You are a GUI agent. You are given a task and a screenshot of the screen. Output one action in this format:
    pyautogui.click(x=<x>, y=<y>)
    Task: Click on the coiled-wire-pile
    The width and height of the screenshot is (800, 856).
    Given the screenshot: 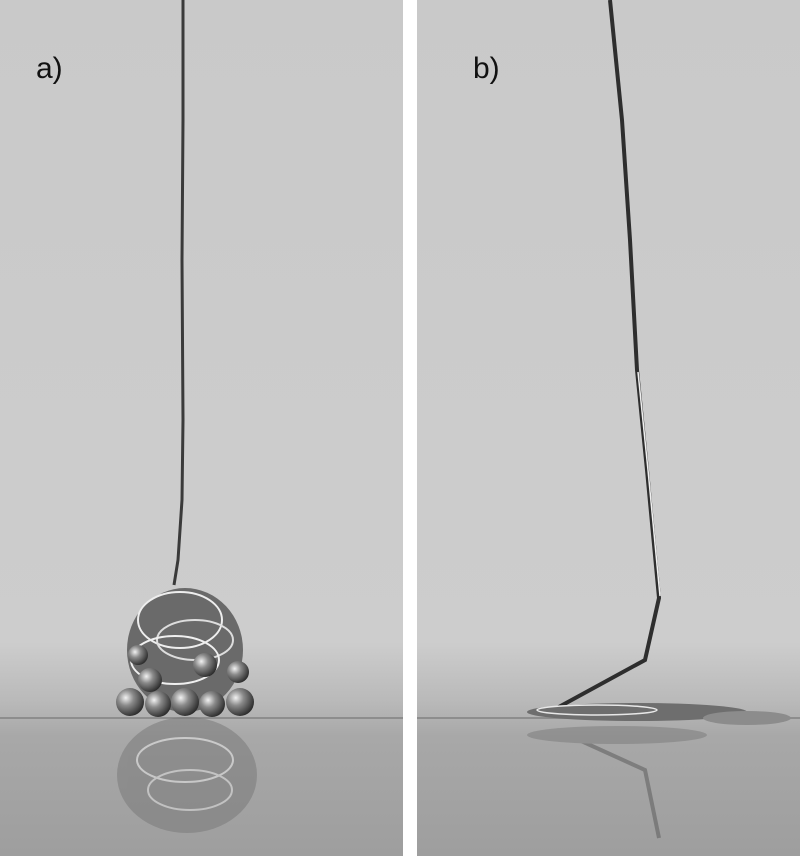 What is the action you would take?
    pyautogui.click(x=185, y=652)
    